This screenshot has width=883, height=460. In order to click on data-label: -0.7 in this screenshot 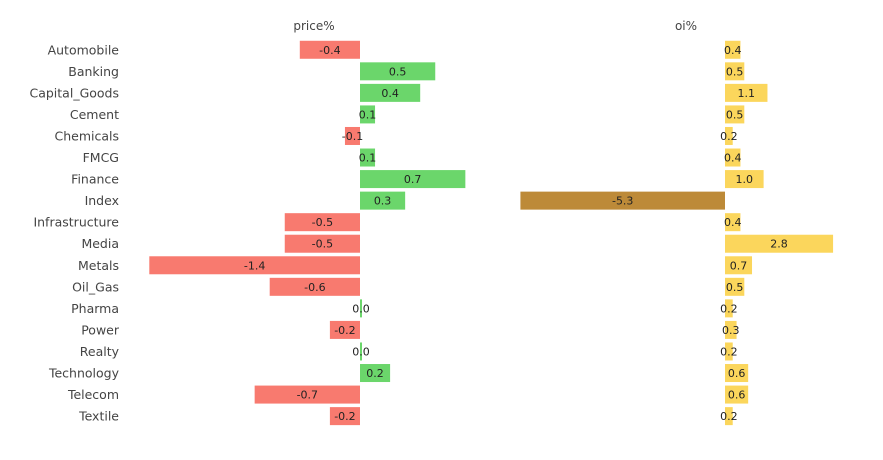, I will do `click(307, 395)`.